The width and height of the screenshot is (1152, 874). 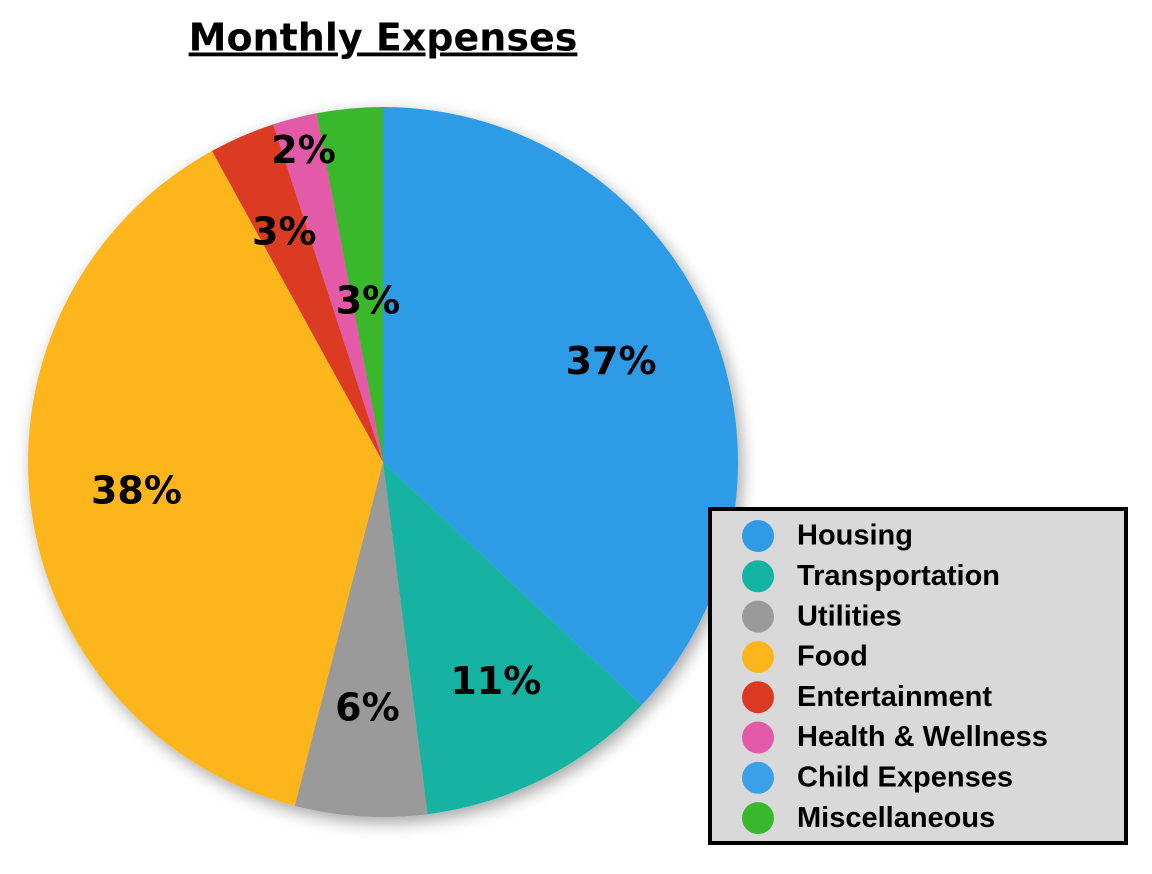 What do you see at coordinates (611, 361) in the screenshot?
I see `value-label: 37%` at bounding box center [611, 361].